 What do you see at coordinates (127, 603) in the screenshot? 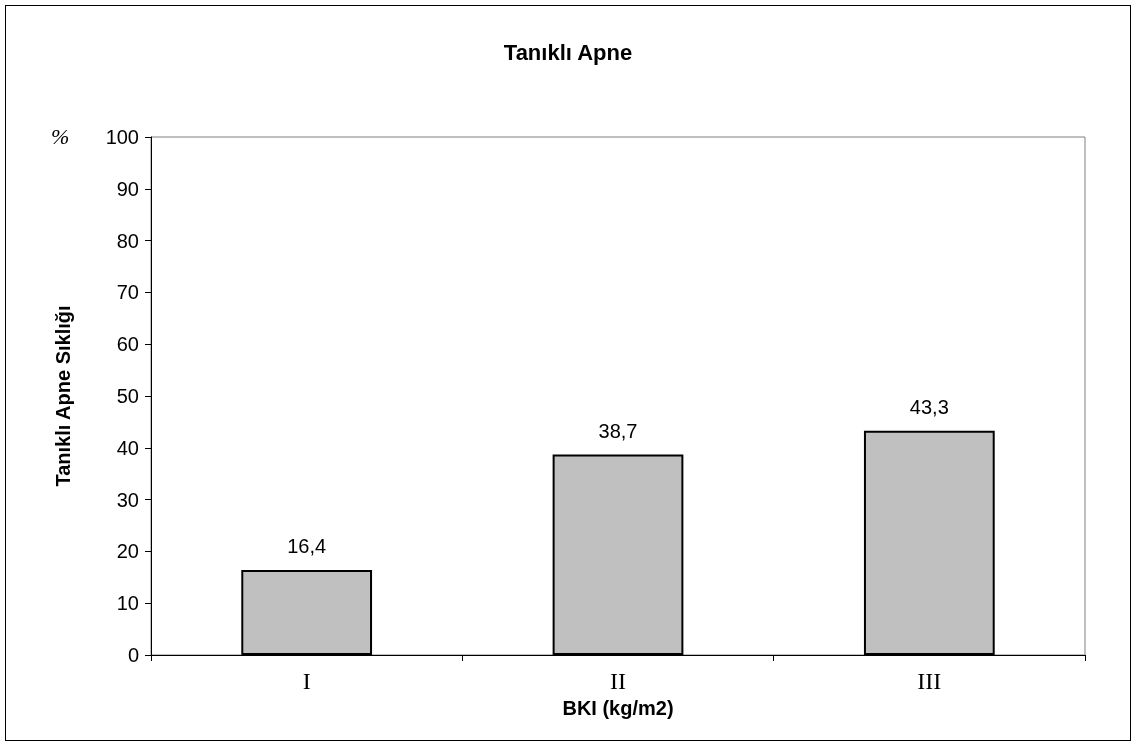
I see `y-tick-label: 10` at bounding box center [127, 603].